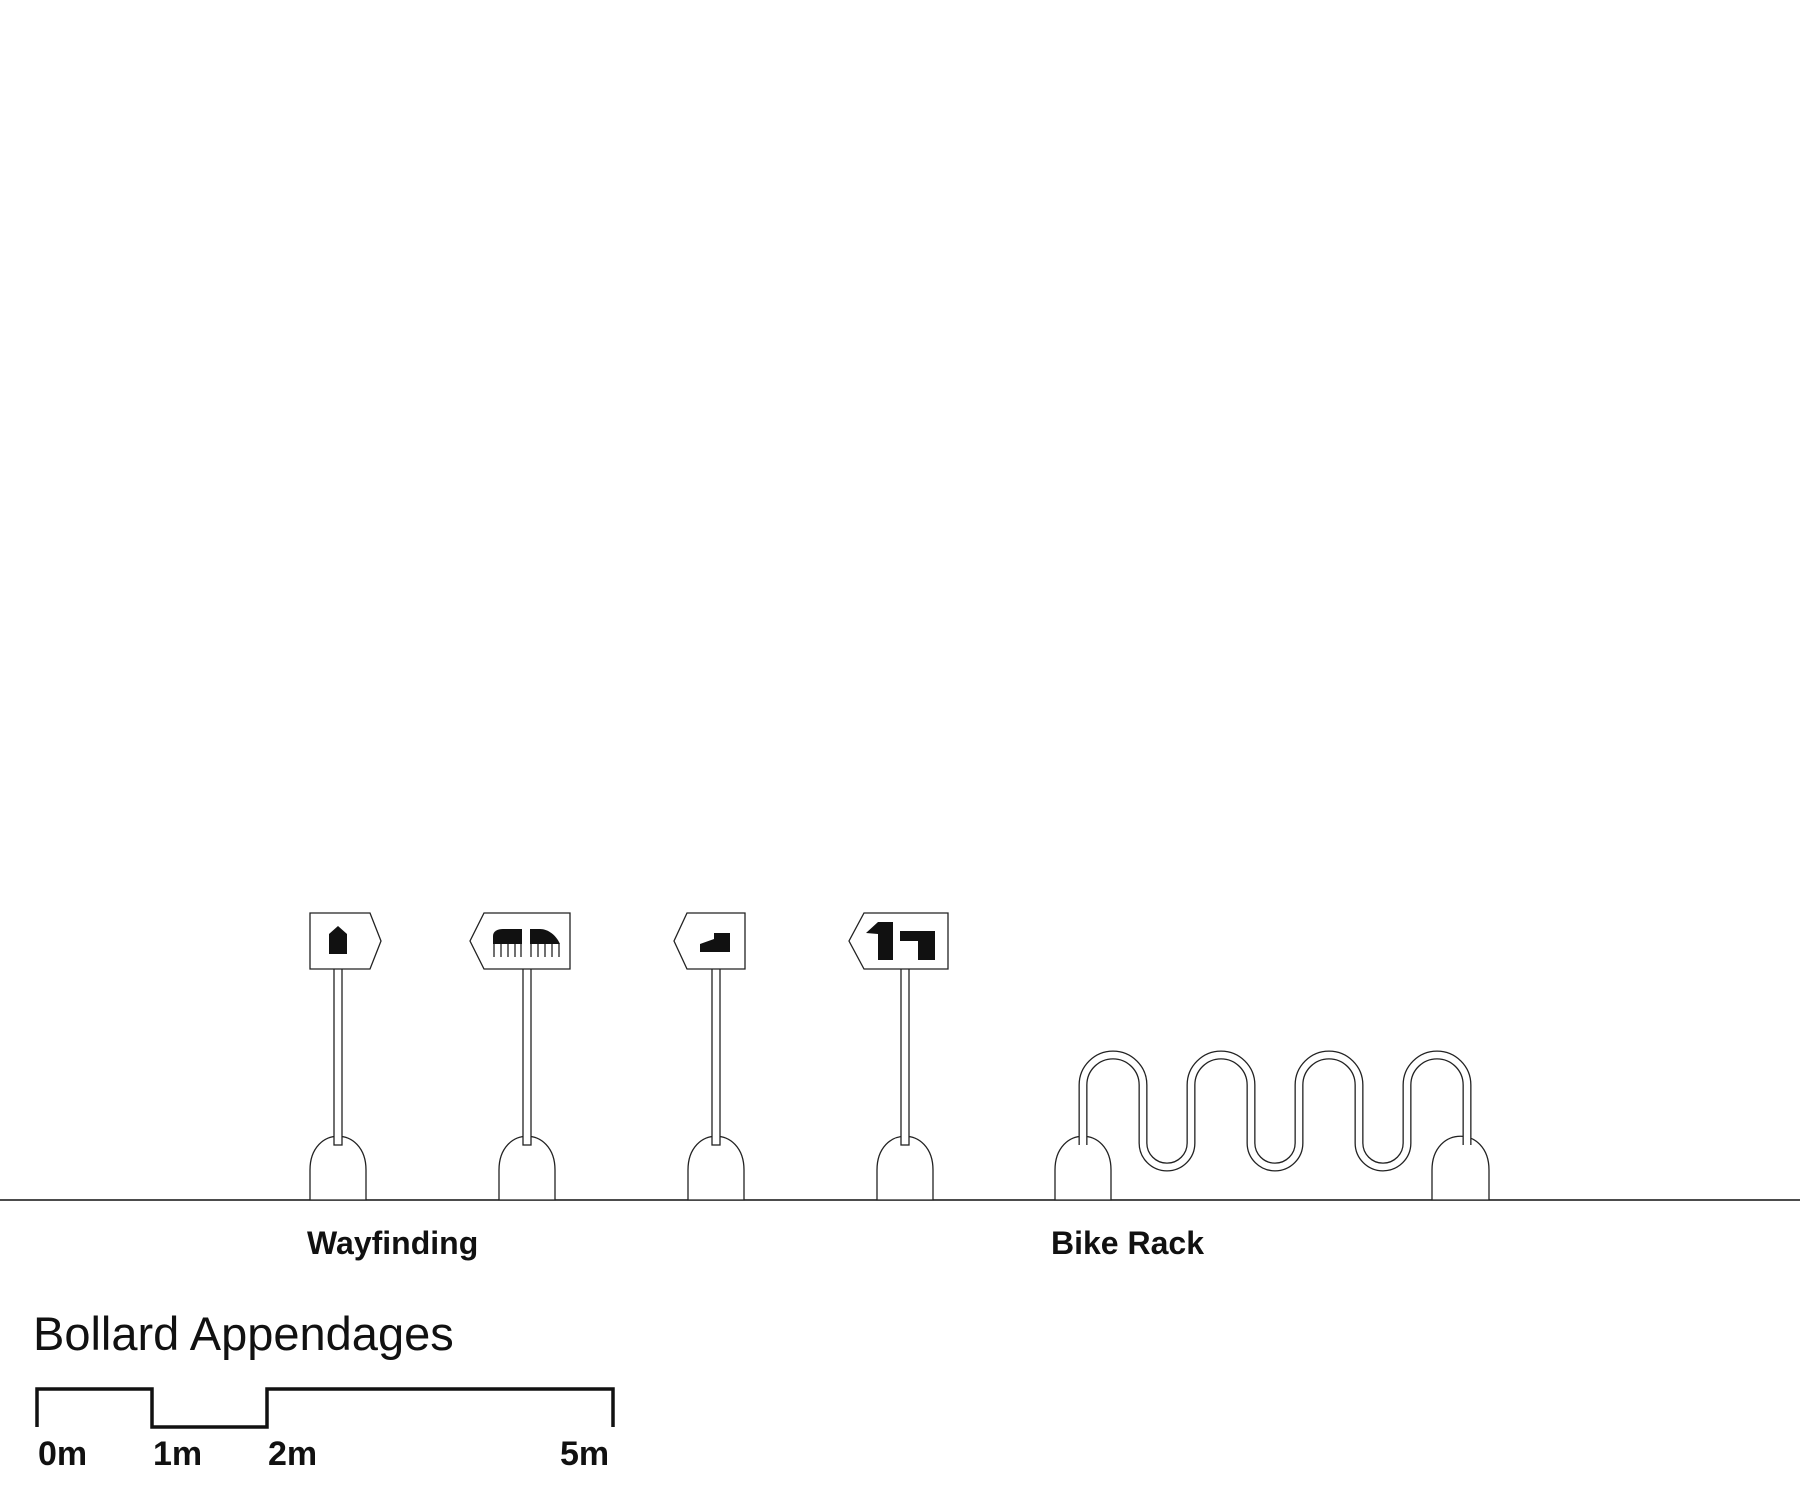  I want to click on building-icon, so click(338, 940).